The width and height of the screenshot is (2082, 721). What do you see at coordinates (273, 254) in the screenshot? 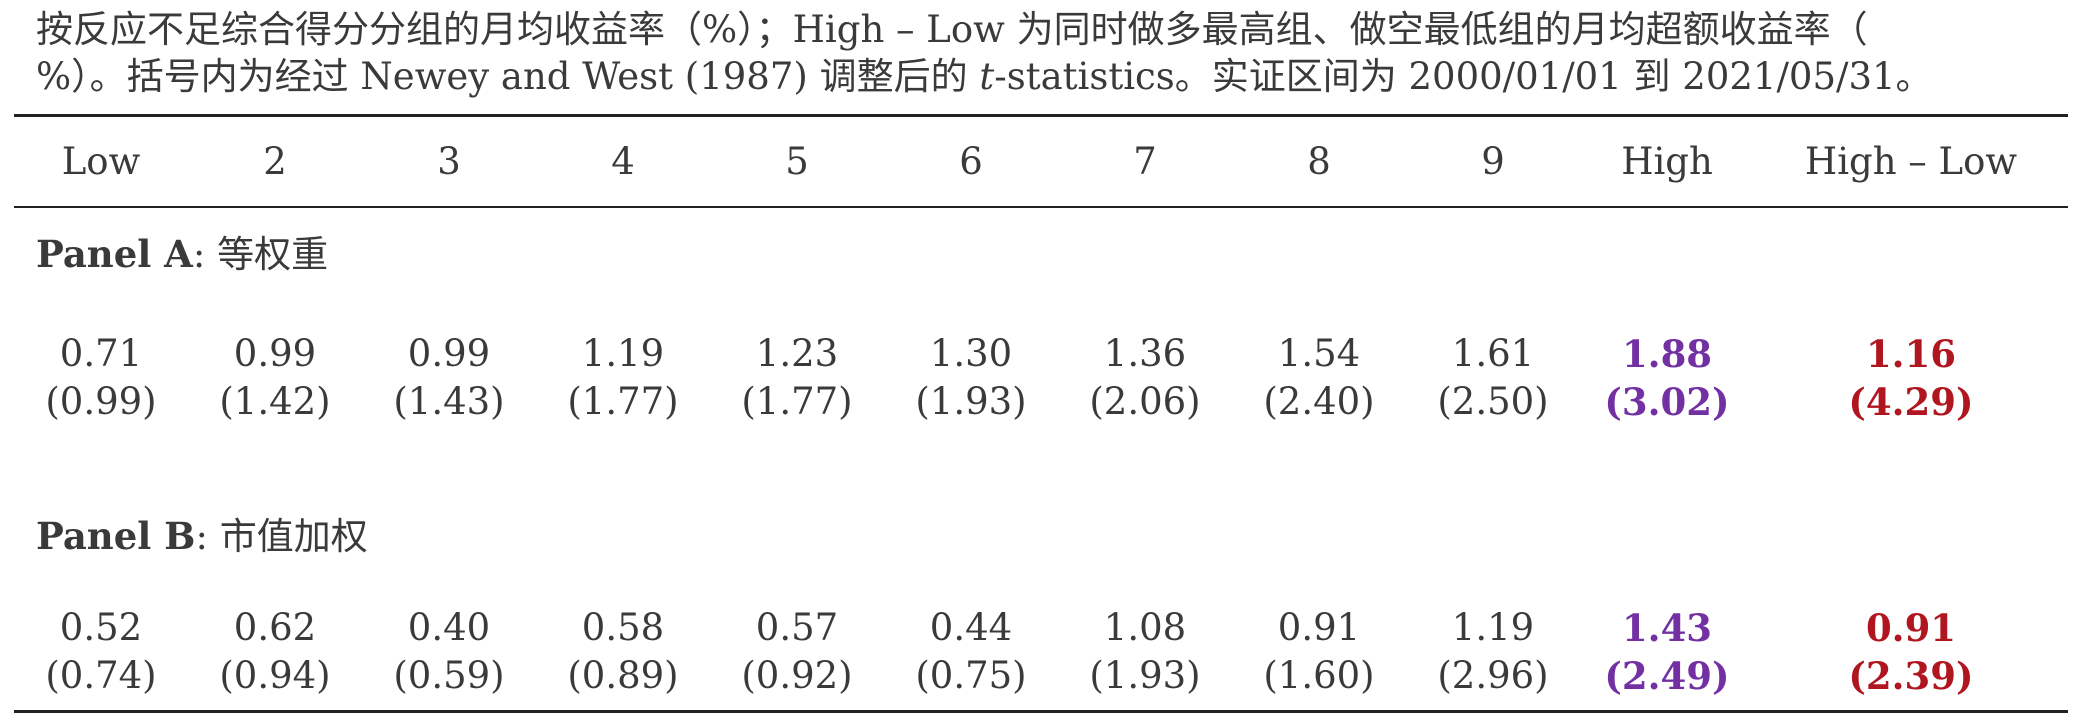
I see `panel-a-name: 等权重` at bounding box center [273, 254].